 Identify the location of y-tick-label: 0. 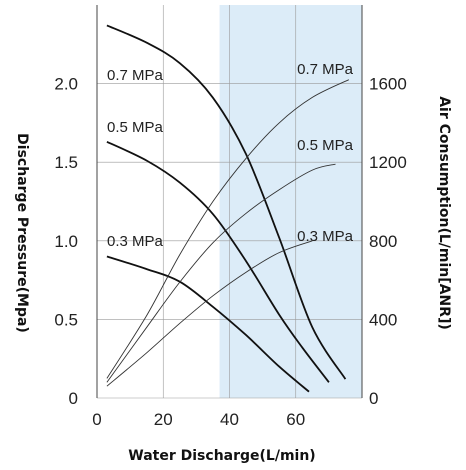
(73, 398).